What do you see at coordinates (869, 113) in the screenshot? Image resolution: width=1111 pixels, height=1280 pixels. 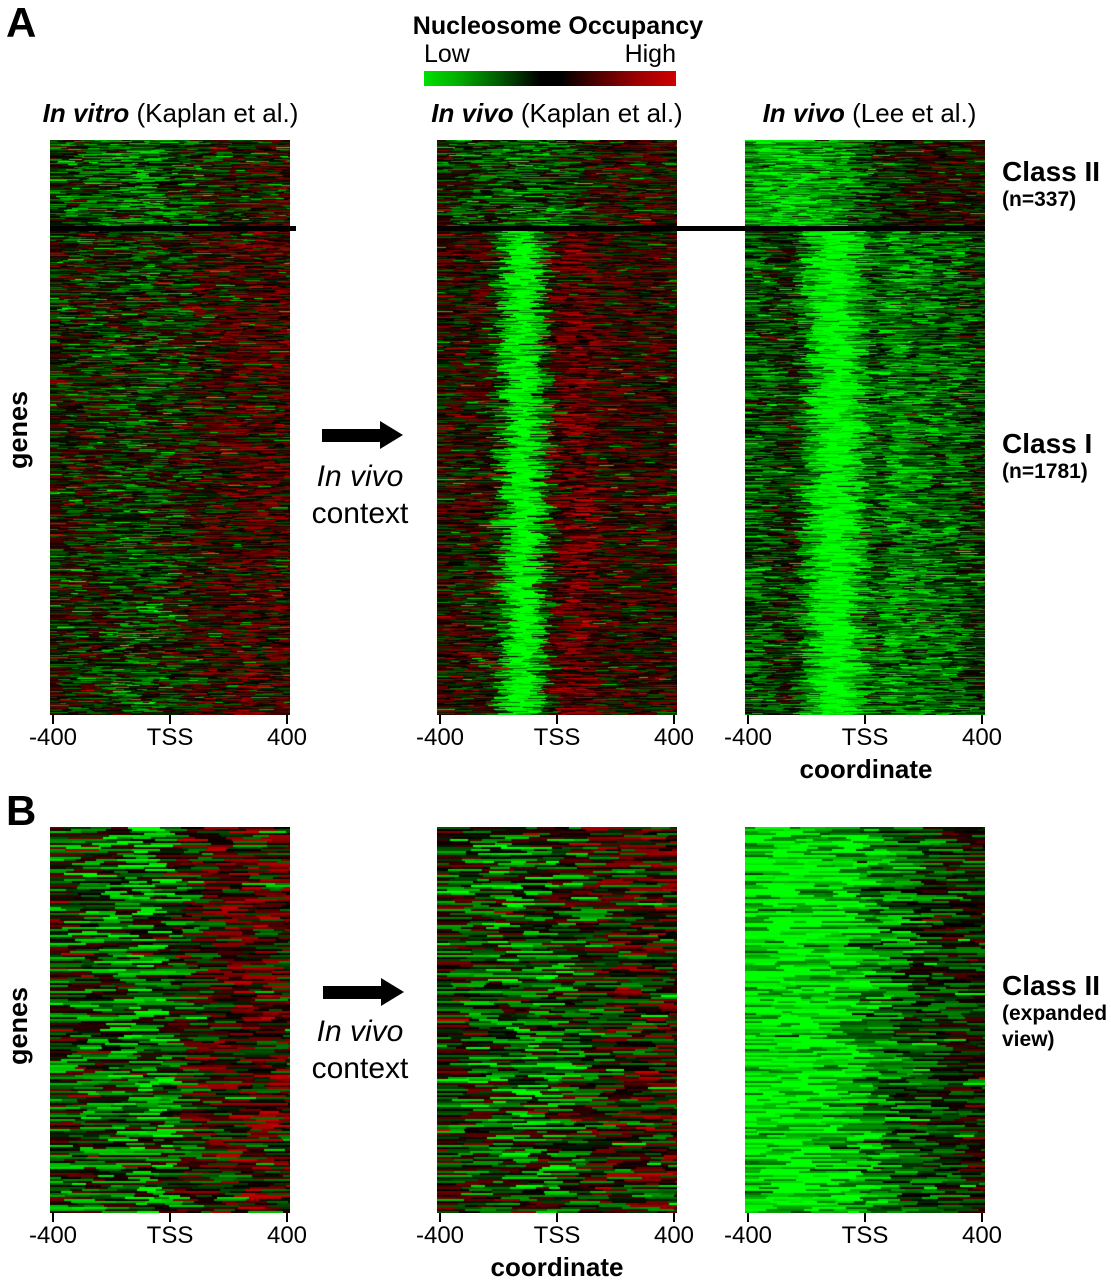 I see `heatmap-title-a3: In vivo (Lee et al.)` at bounding box center [869, 113].